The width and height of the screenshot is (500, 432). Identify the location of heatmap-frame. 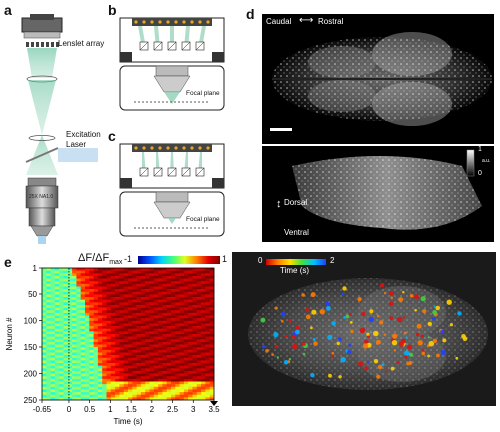
(128, 334).